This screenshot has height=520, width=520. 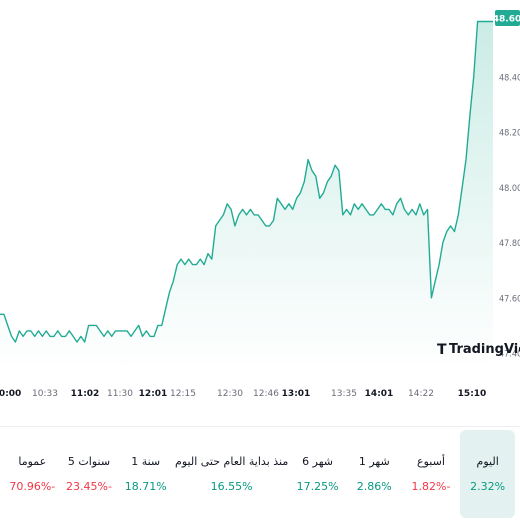 I want to click on x-tick-label: 12:30, so click(x=230, y=394).